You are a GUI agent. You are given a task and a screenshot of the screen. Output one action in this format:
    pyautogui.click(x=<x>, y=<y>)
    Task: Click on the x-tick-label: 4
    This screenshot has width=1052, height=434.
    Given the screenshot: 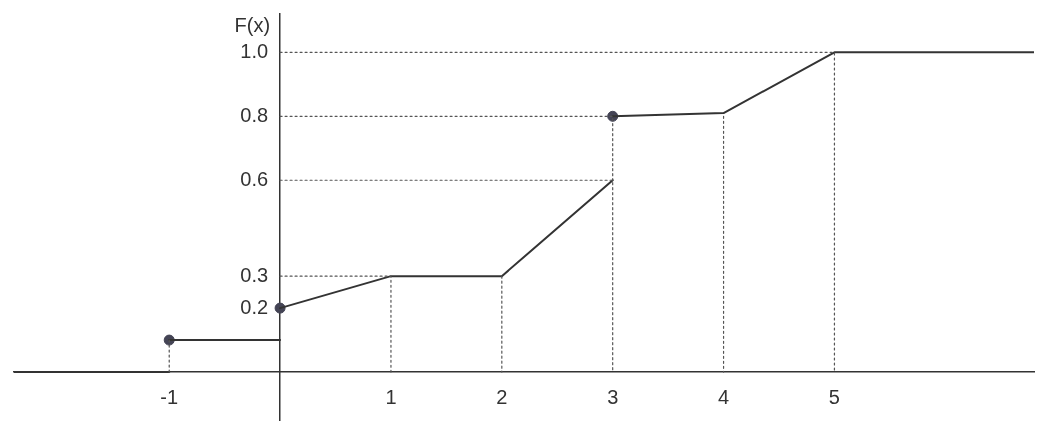 What is the action you would take?
    pyautogui.click(x=724, y=396)
    